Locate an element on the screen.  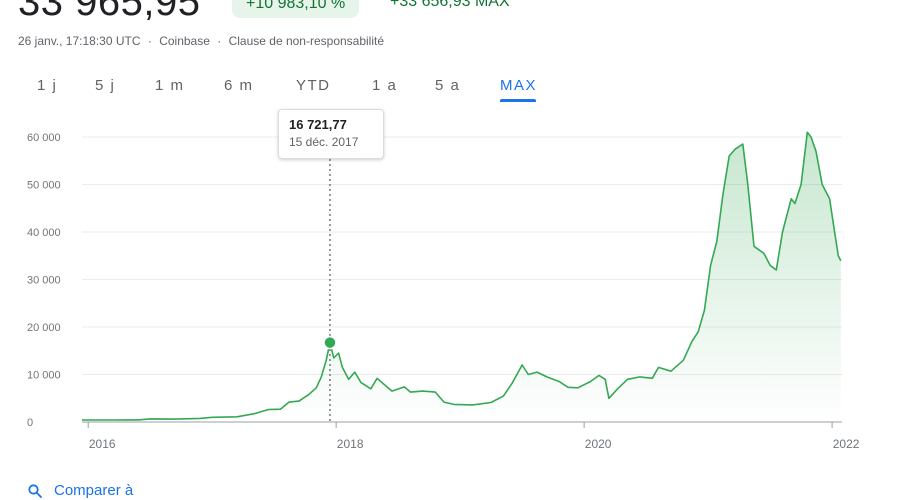
change-value: +33 656,93 MAX is located at coordinates (450, 5).